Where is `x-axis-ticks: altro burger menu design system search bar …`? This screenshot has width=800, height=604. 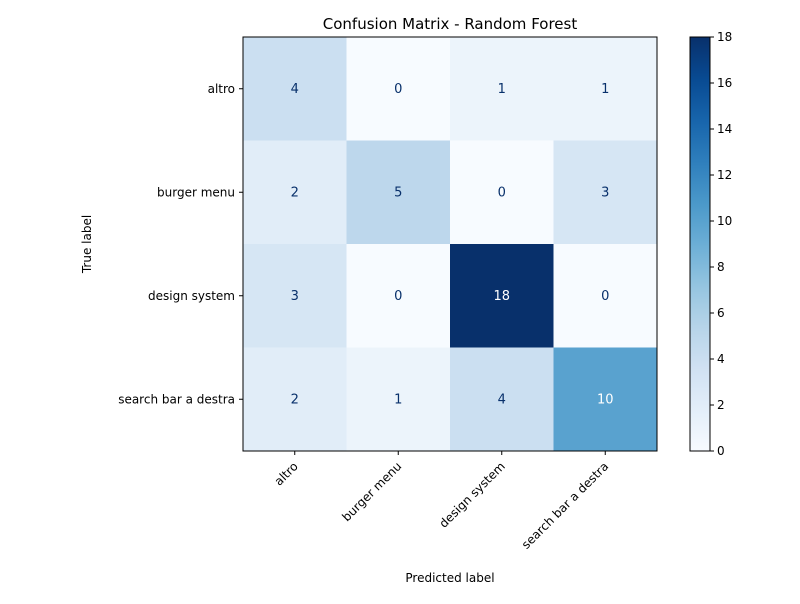 x-axis-ticks: altro burger menu design system search bar … is located at coordinates (441, 501).